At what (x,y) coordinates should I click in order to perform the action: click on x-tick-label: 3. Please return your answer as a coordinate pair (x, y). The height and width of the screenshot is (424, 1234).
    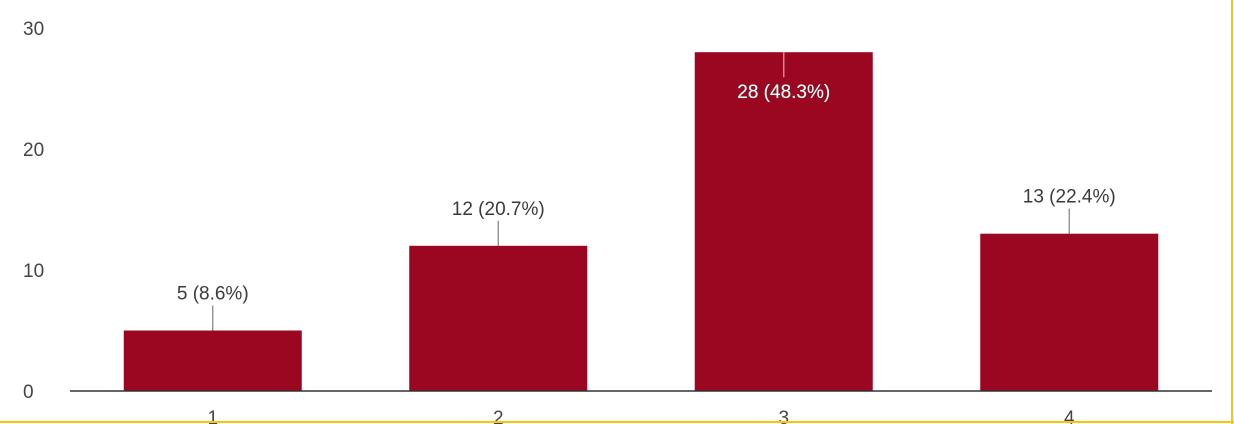
    Looking at the image, I should click on (783, 416).